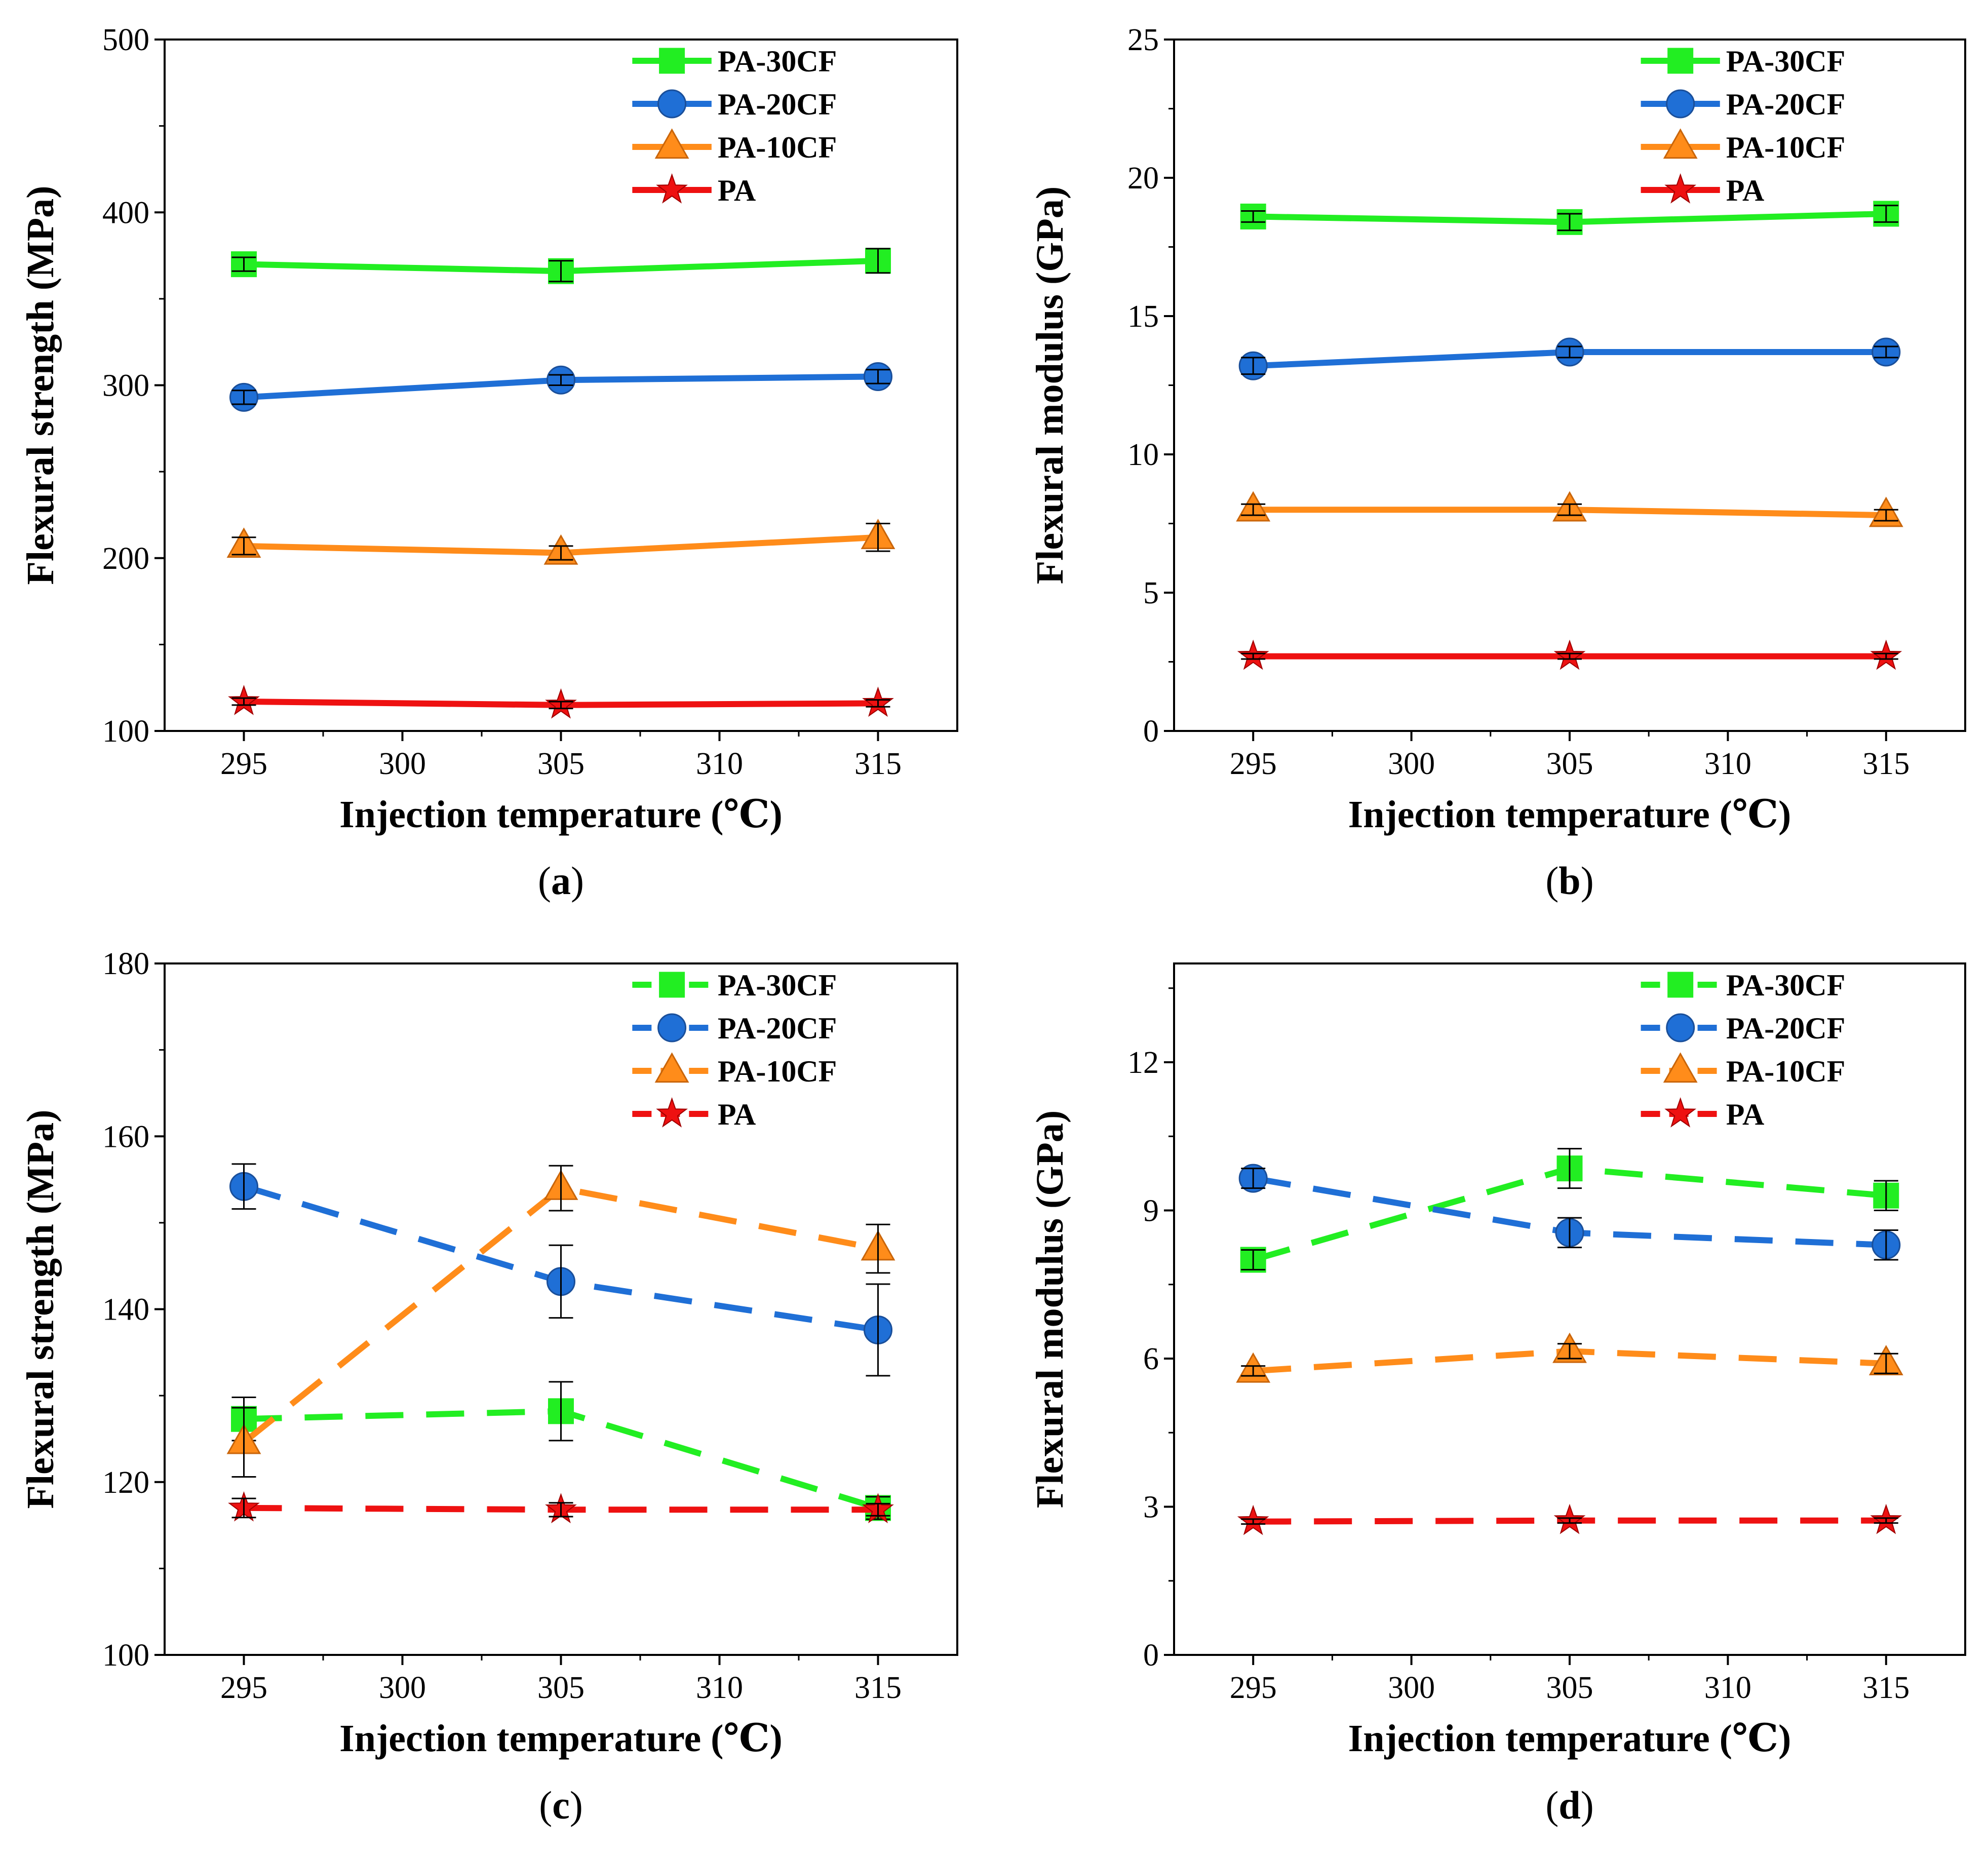 The width and height of the screenshot is (1988, 1855). What do you see at coordinates (125, 559) in the screenshot?
I see `y-tick-label: 200` at bounding box center [125, 559].